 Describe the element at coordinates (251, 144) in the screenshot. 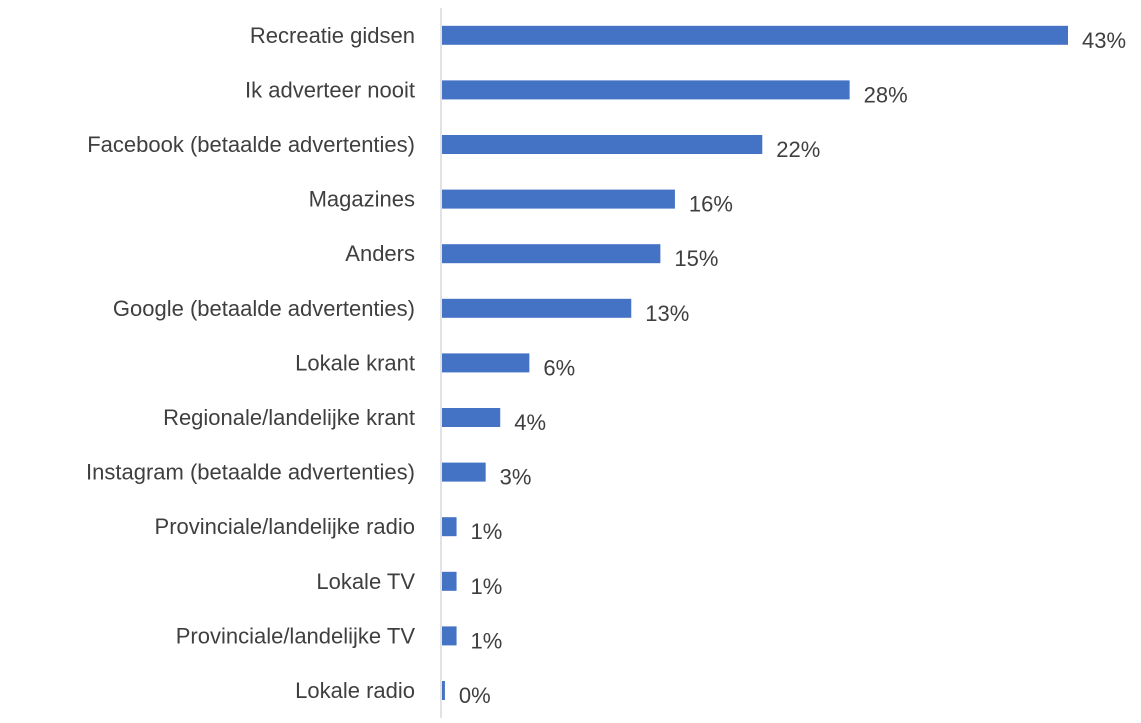

I see `category-label: Facebook (betaalde advertenties)` at that location.